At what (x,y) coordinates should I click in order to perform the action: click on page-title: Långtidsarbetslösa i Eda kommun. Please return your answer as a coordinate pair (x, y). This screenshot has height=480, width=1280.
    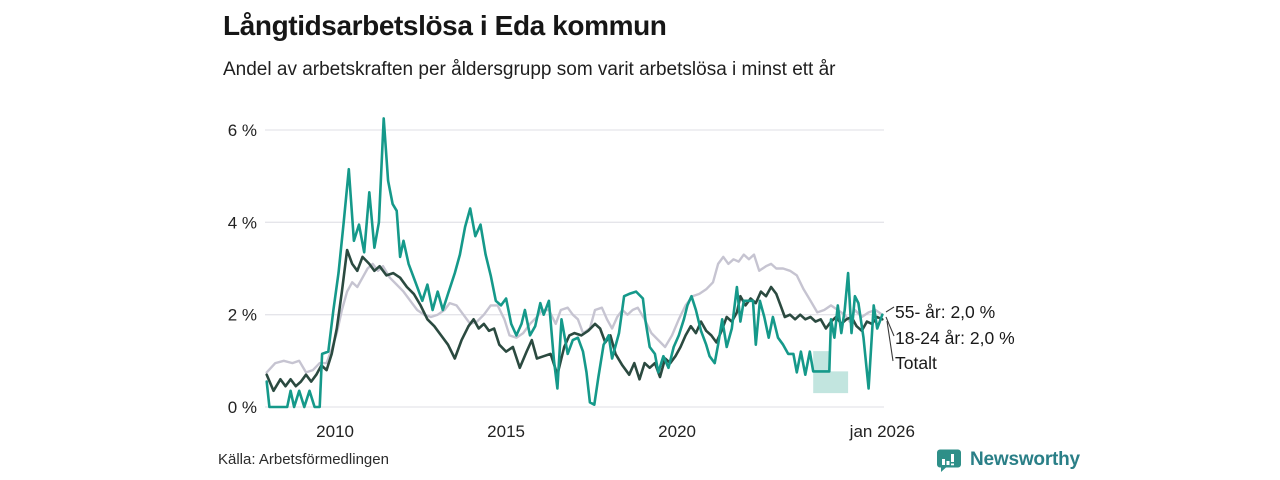
    Looking at the image, I should click on (445, 25).